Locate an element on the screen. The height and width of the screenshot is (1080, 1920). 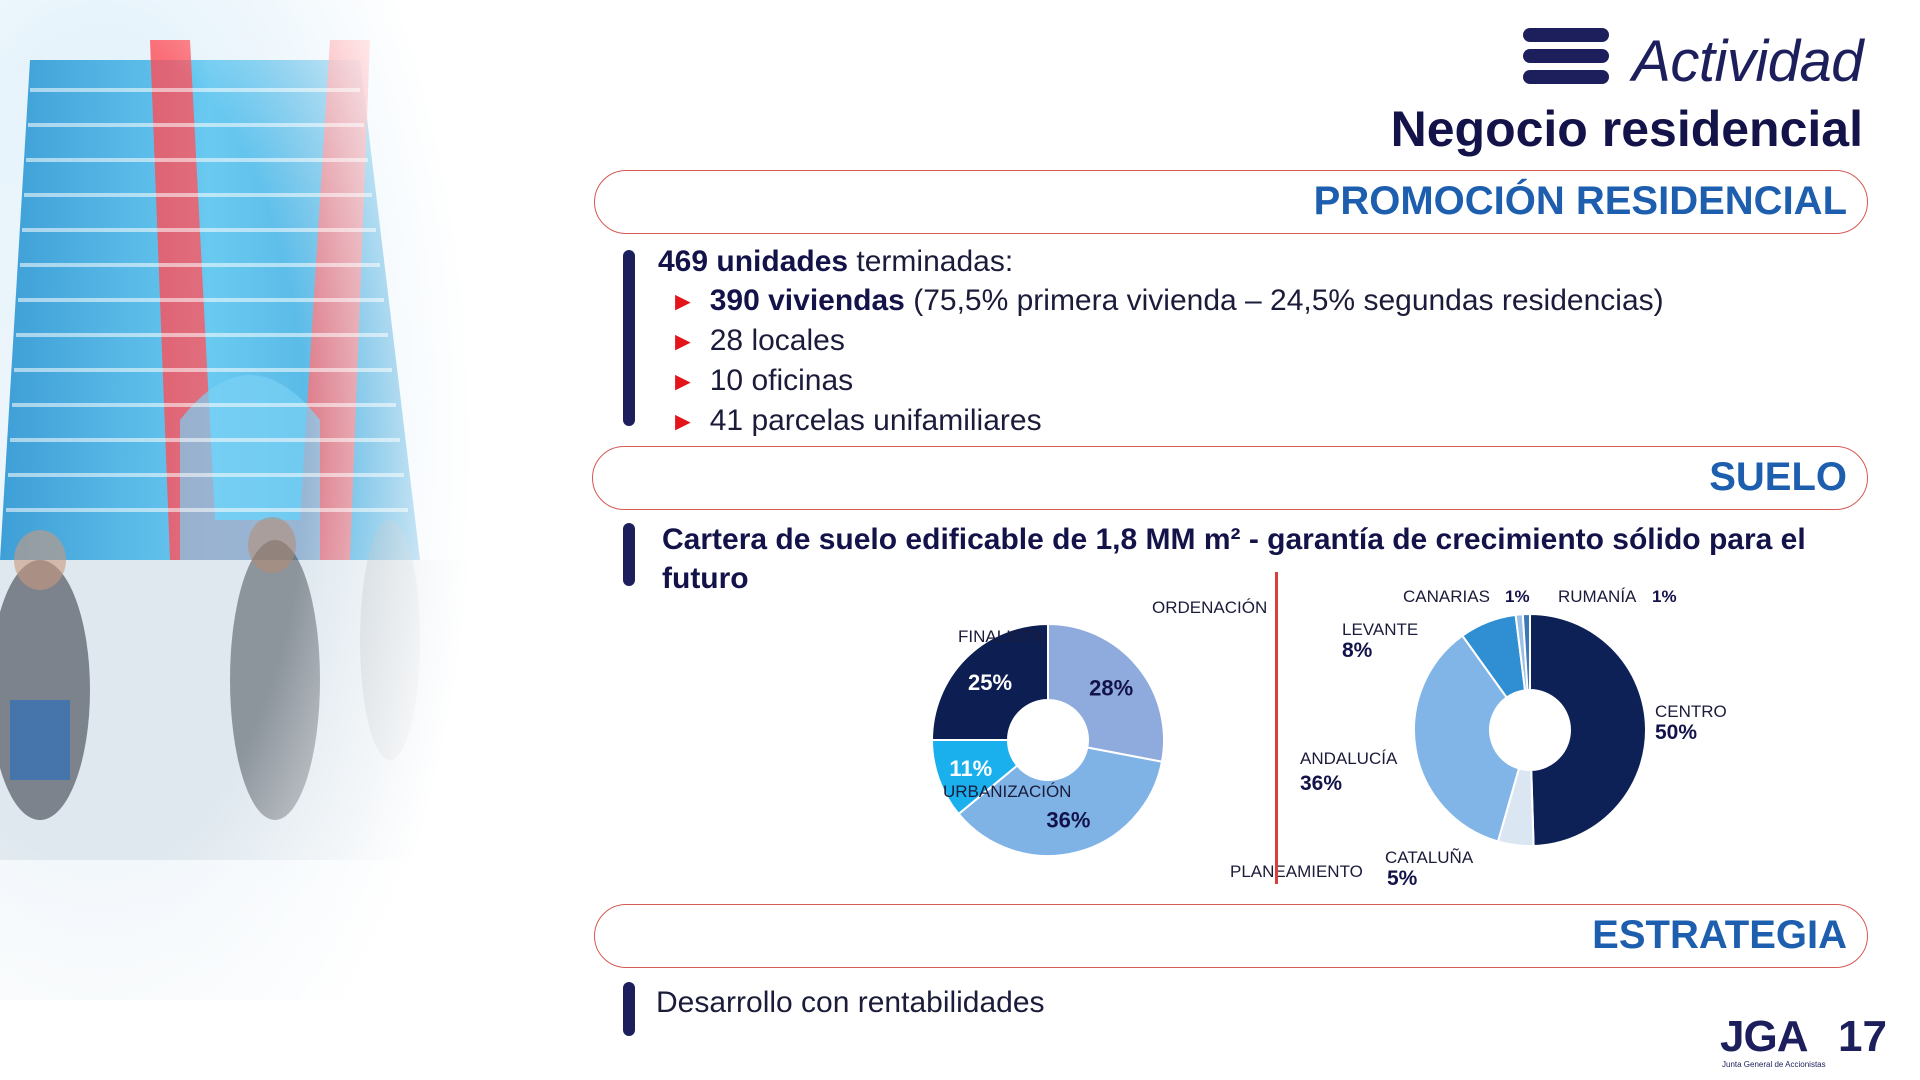
item-bold: 390 viviendas is located at coordinates (807, 300).